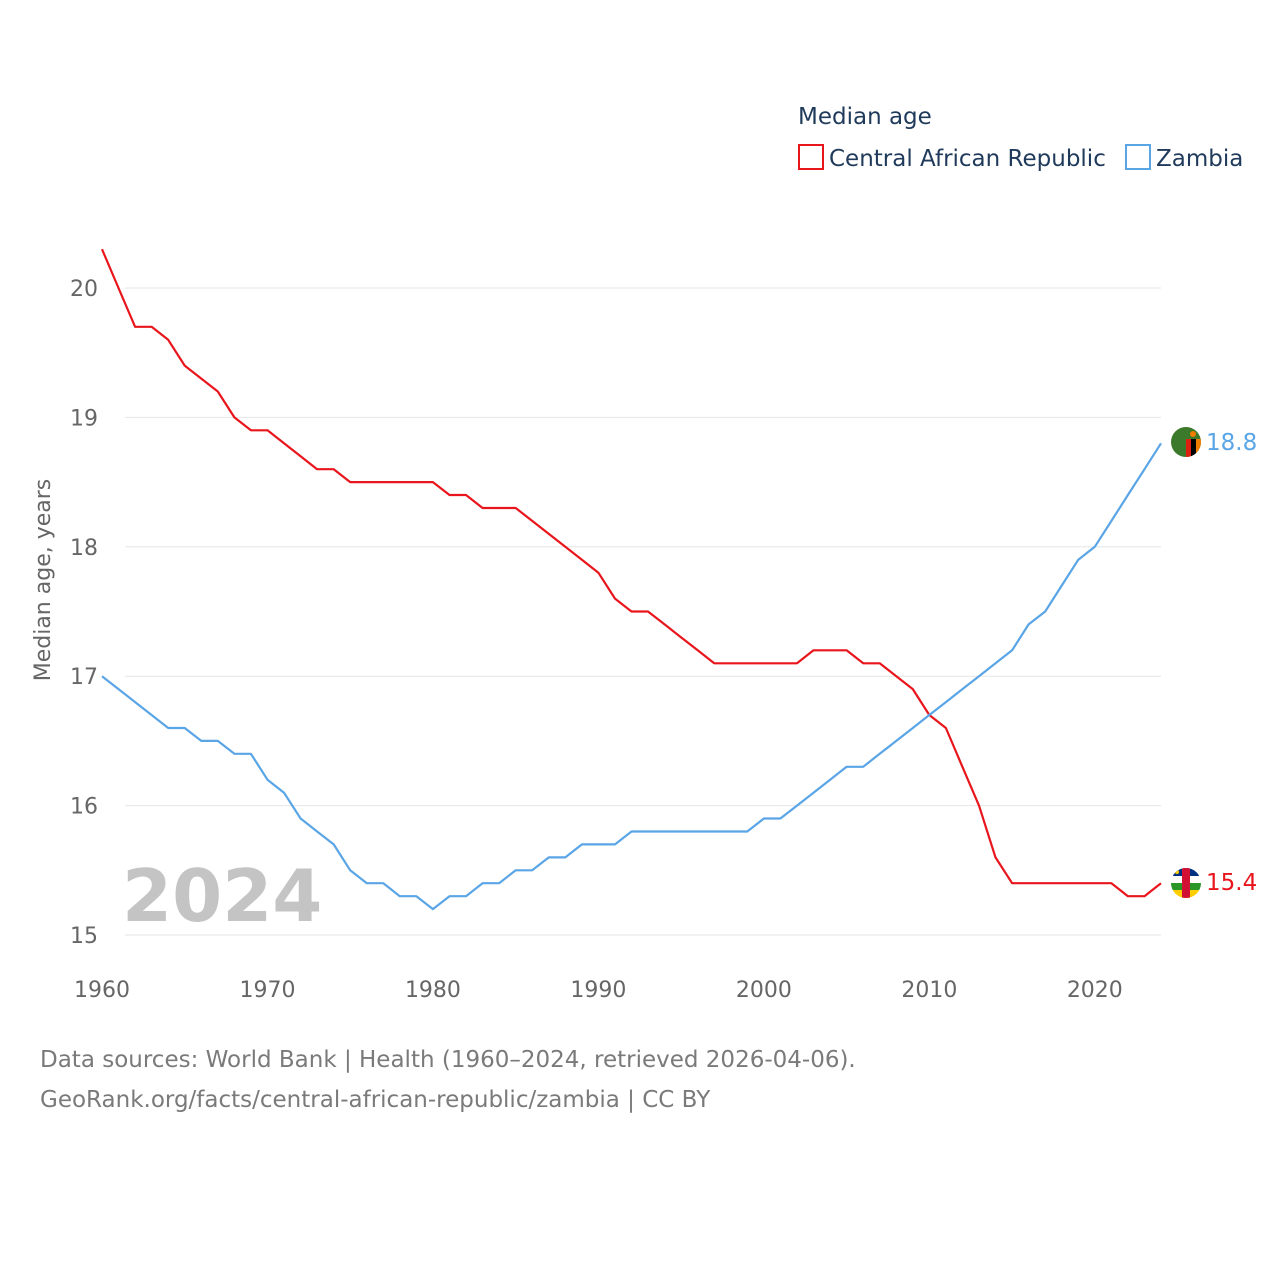  What do you see at coordinates (433, 990) in the screenshot?
I see `x-tick-label: 1980` at bounding box center [433, 990].